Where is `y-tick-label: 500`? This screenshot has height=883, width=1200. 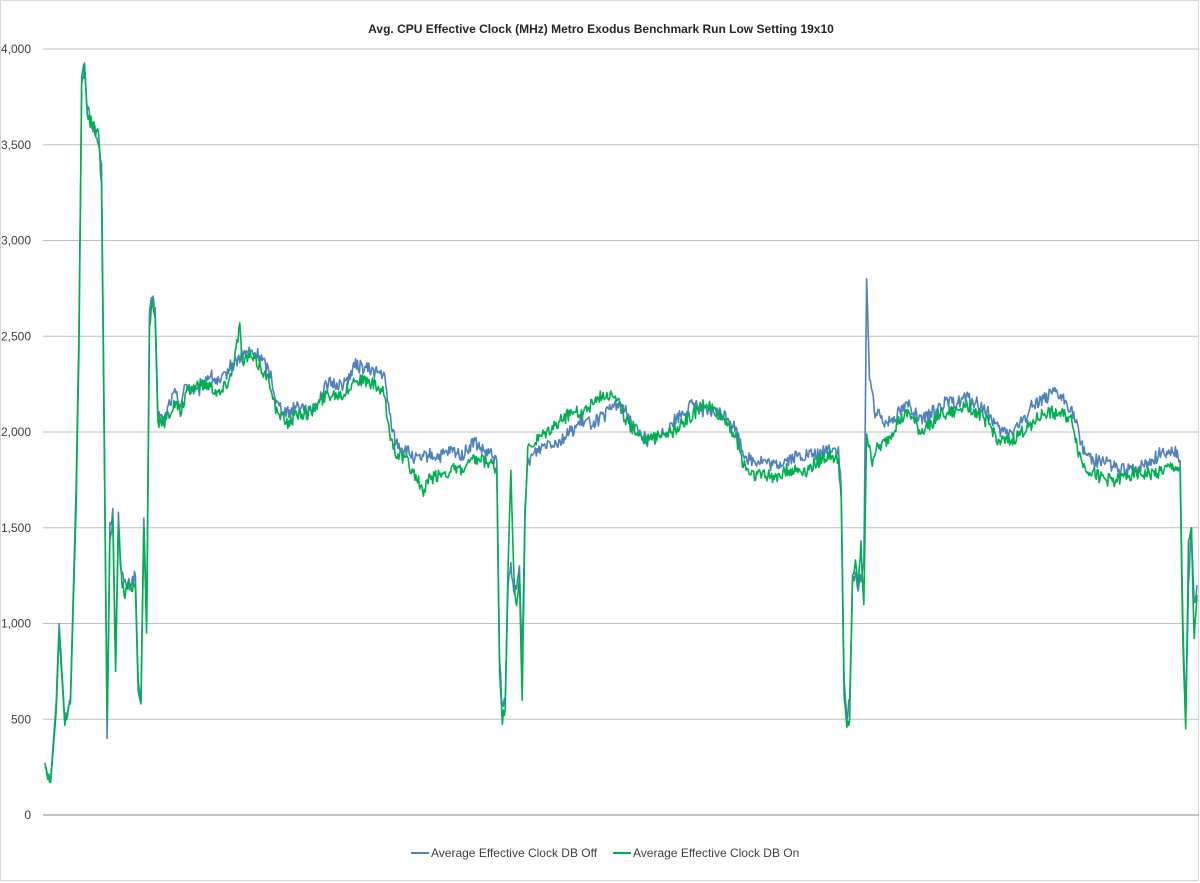
y-tick-label: 500 is located at coordinates (21, 719).